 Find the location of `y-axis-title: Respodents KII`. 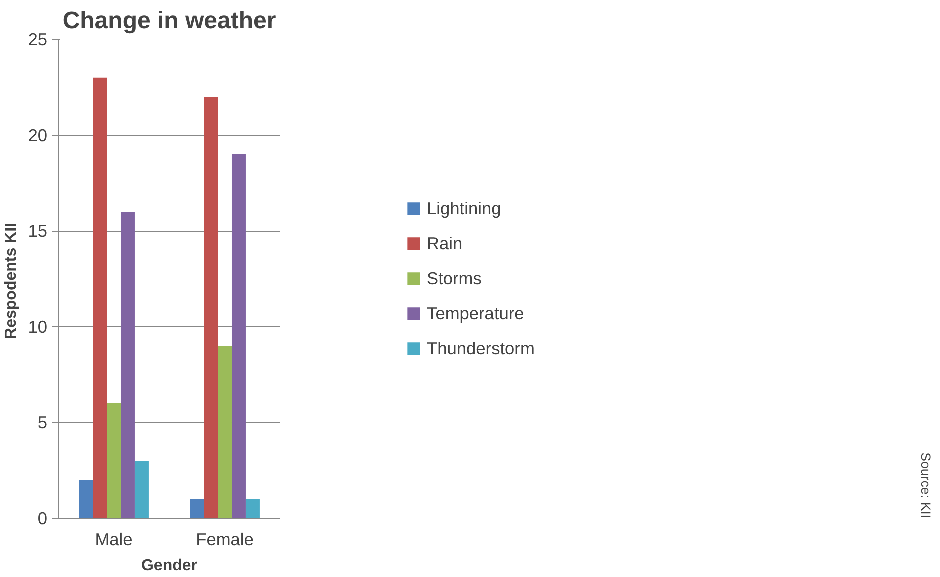

y-axis-title: Respodents KII is located at coordinates (11, 281).